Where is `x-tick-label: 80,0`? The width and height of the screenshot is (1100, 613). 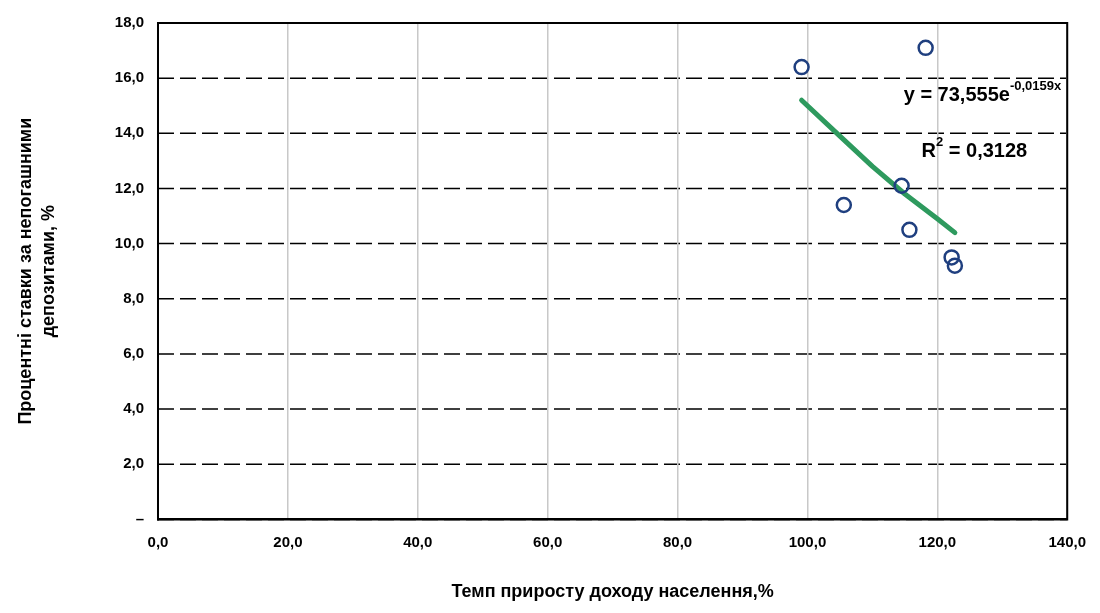
x-tick-label: 80,0 is located at coordinates (677, 541).